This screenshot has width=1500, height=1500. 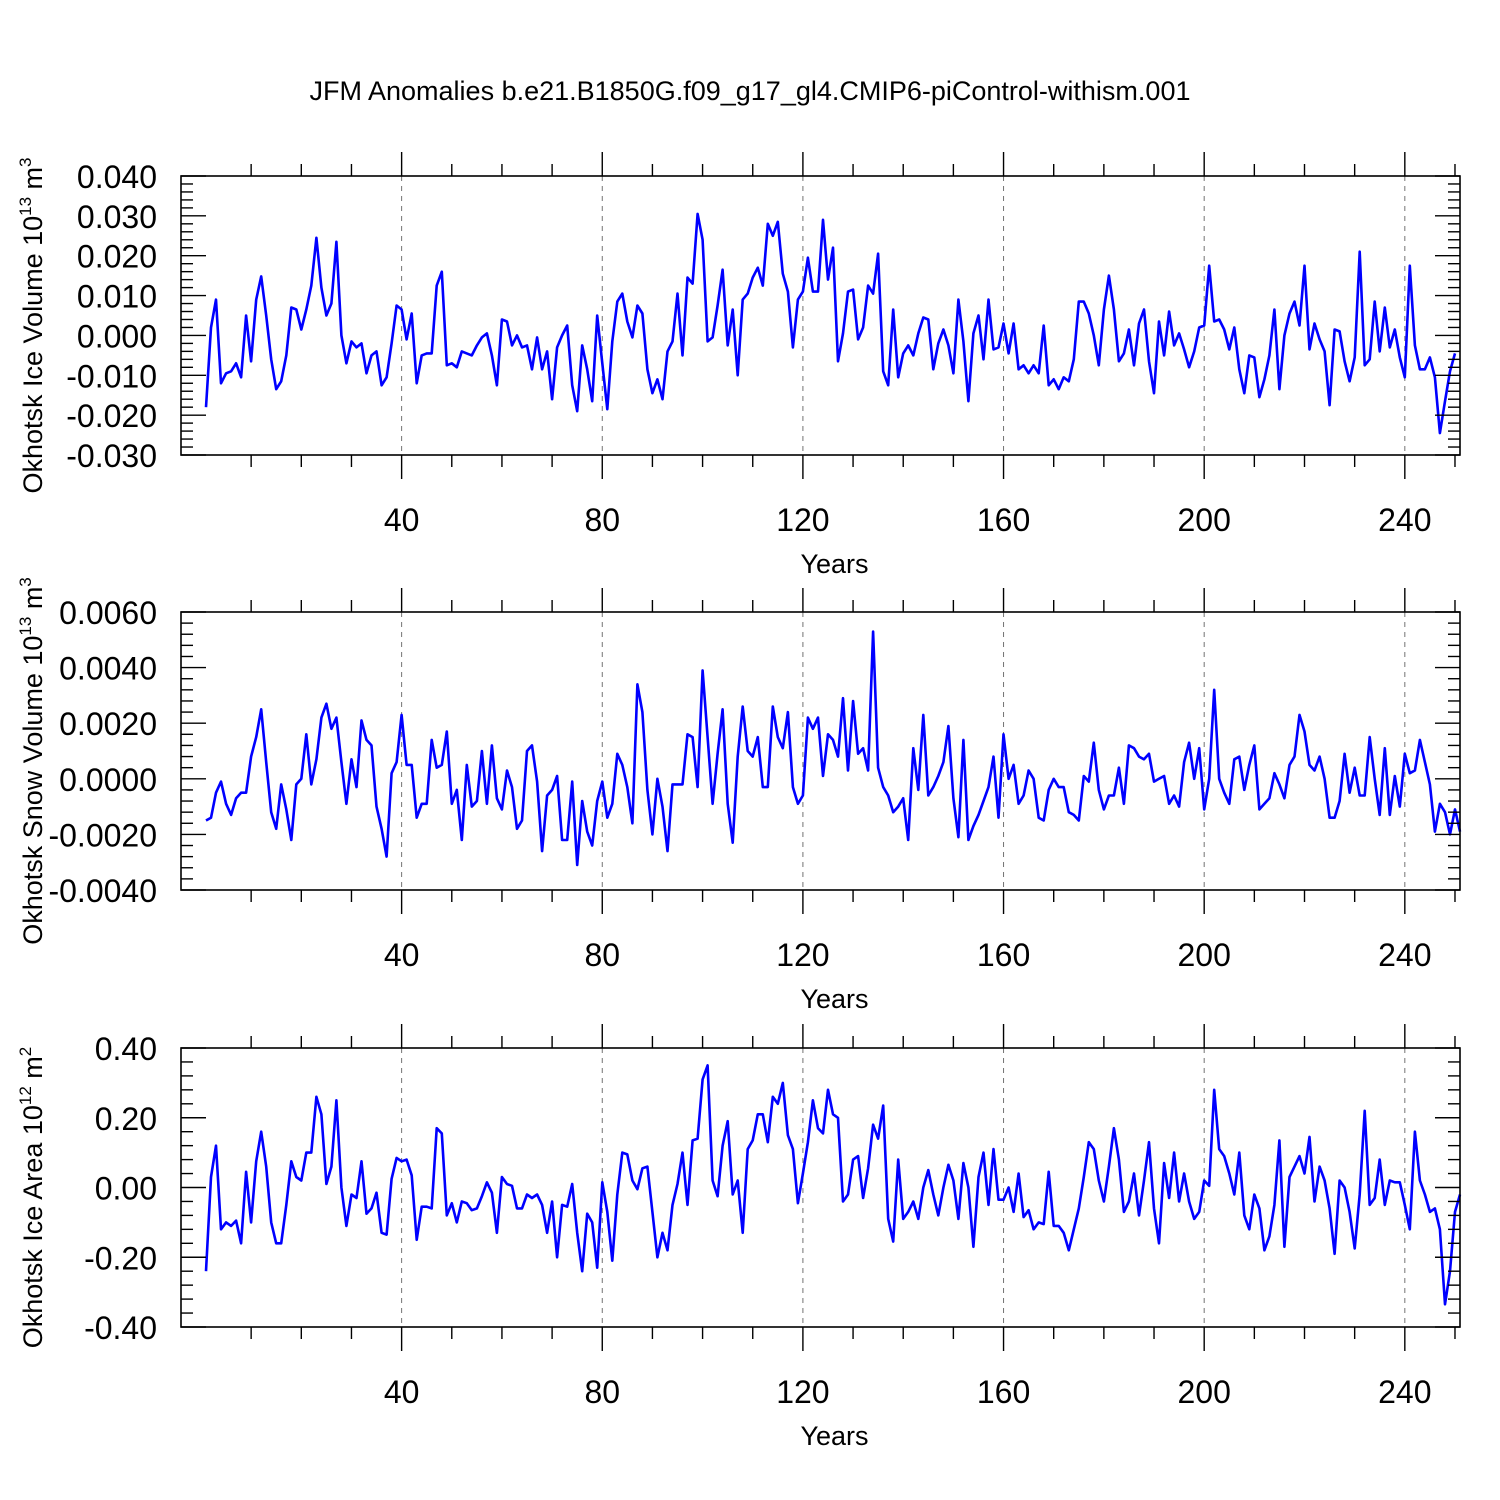 I want to click on y-tick-label: -0.20, so click(x=120, y=1258).